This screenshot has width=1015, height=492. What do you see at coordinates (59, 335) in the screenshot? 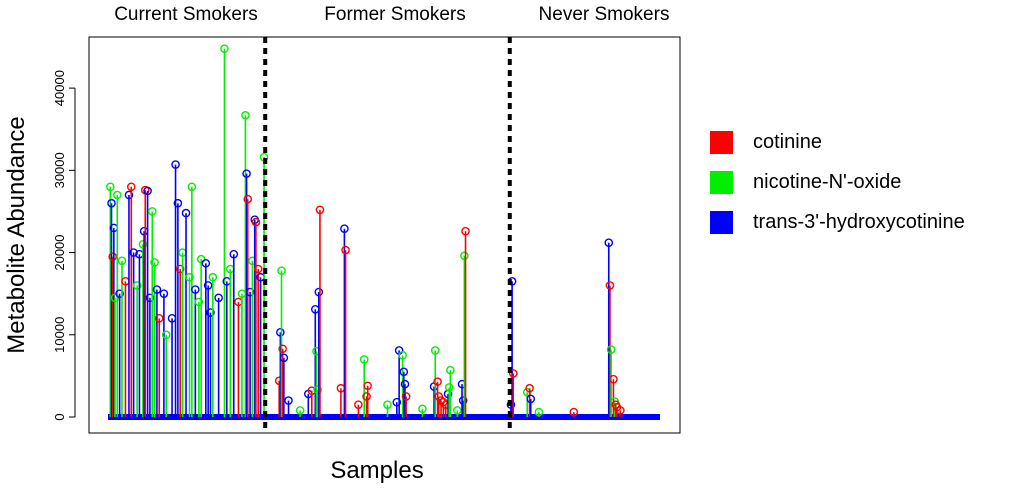
I see `y-tick-label-1: 10000` at bounding box center [59, 335].